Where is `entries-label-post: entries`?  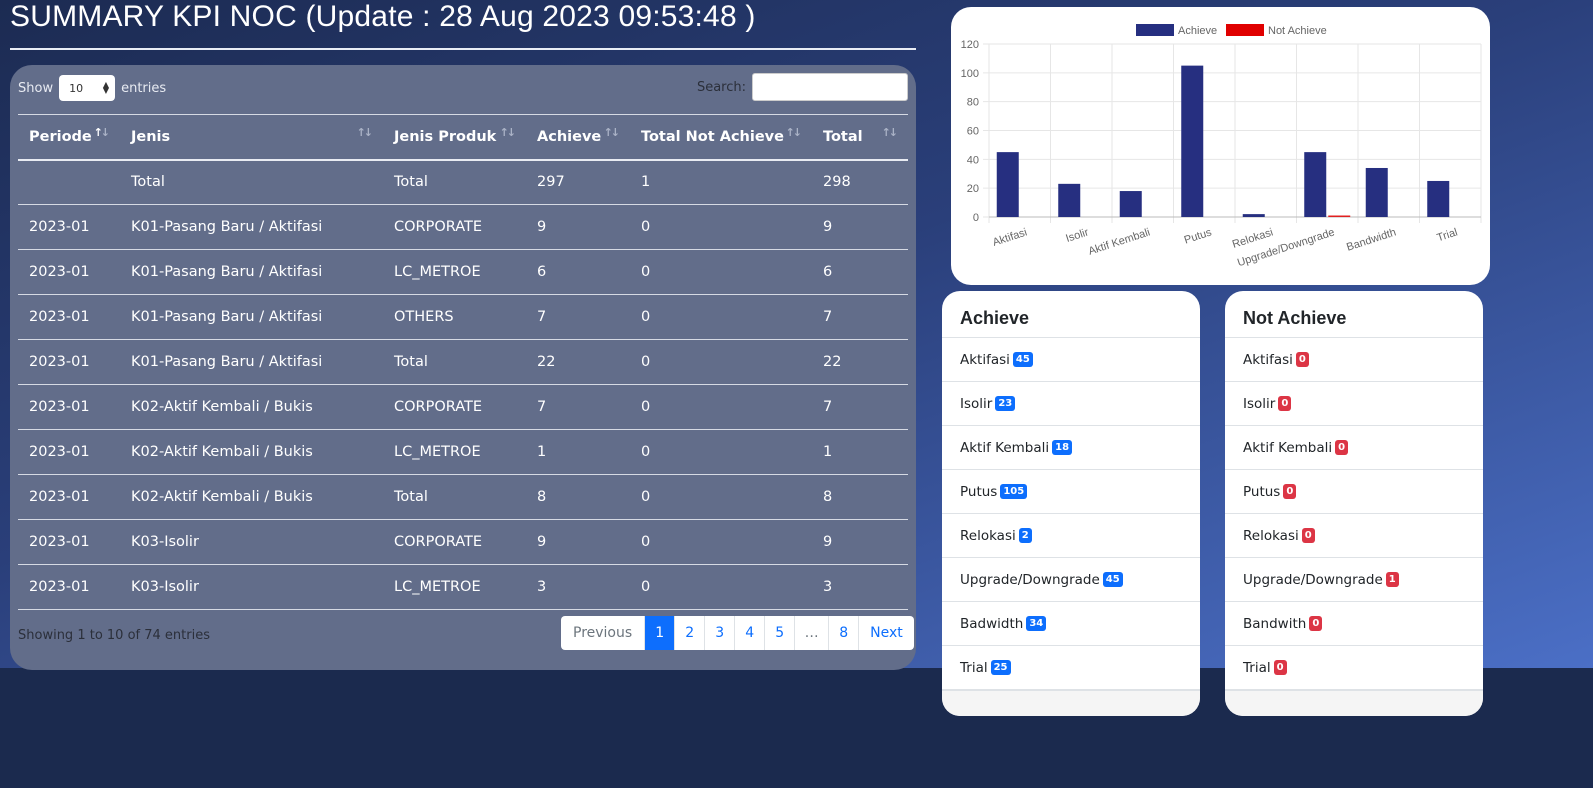
entries-label-post: entries is located at coordinates (144, 88).